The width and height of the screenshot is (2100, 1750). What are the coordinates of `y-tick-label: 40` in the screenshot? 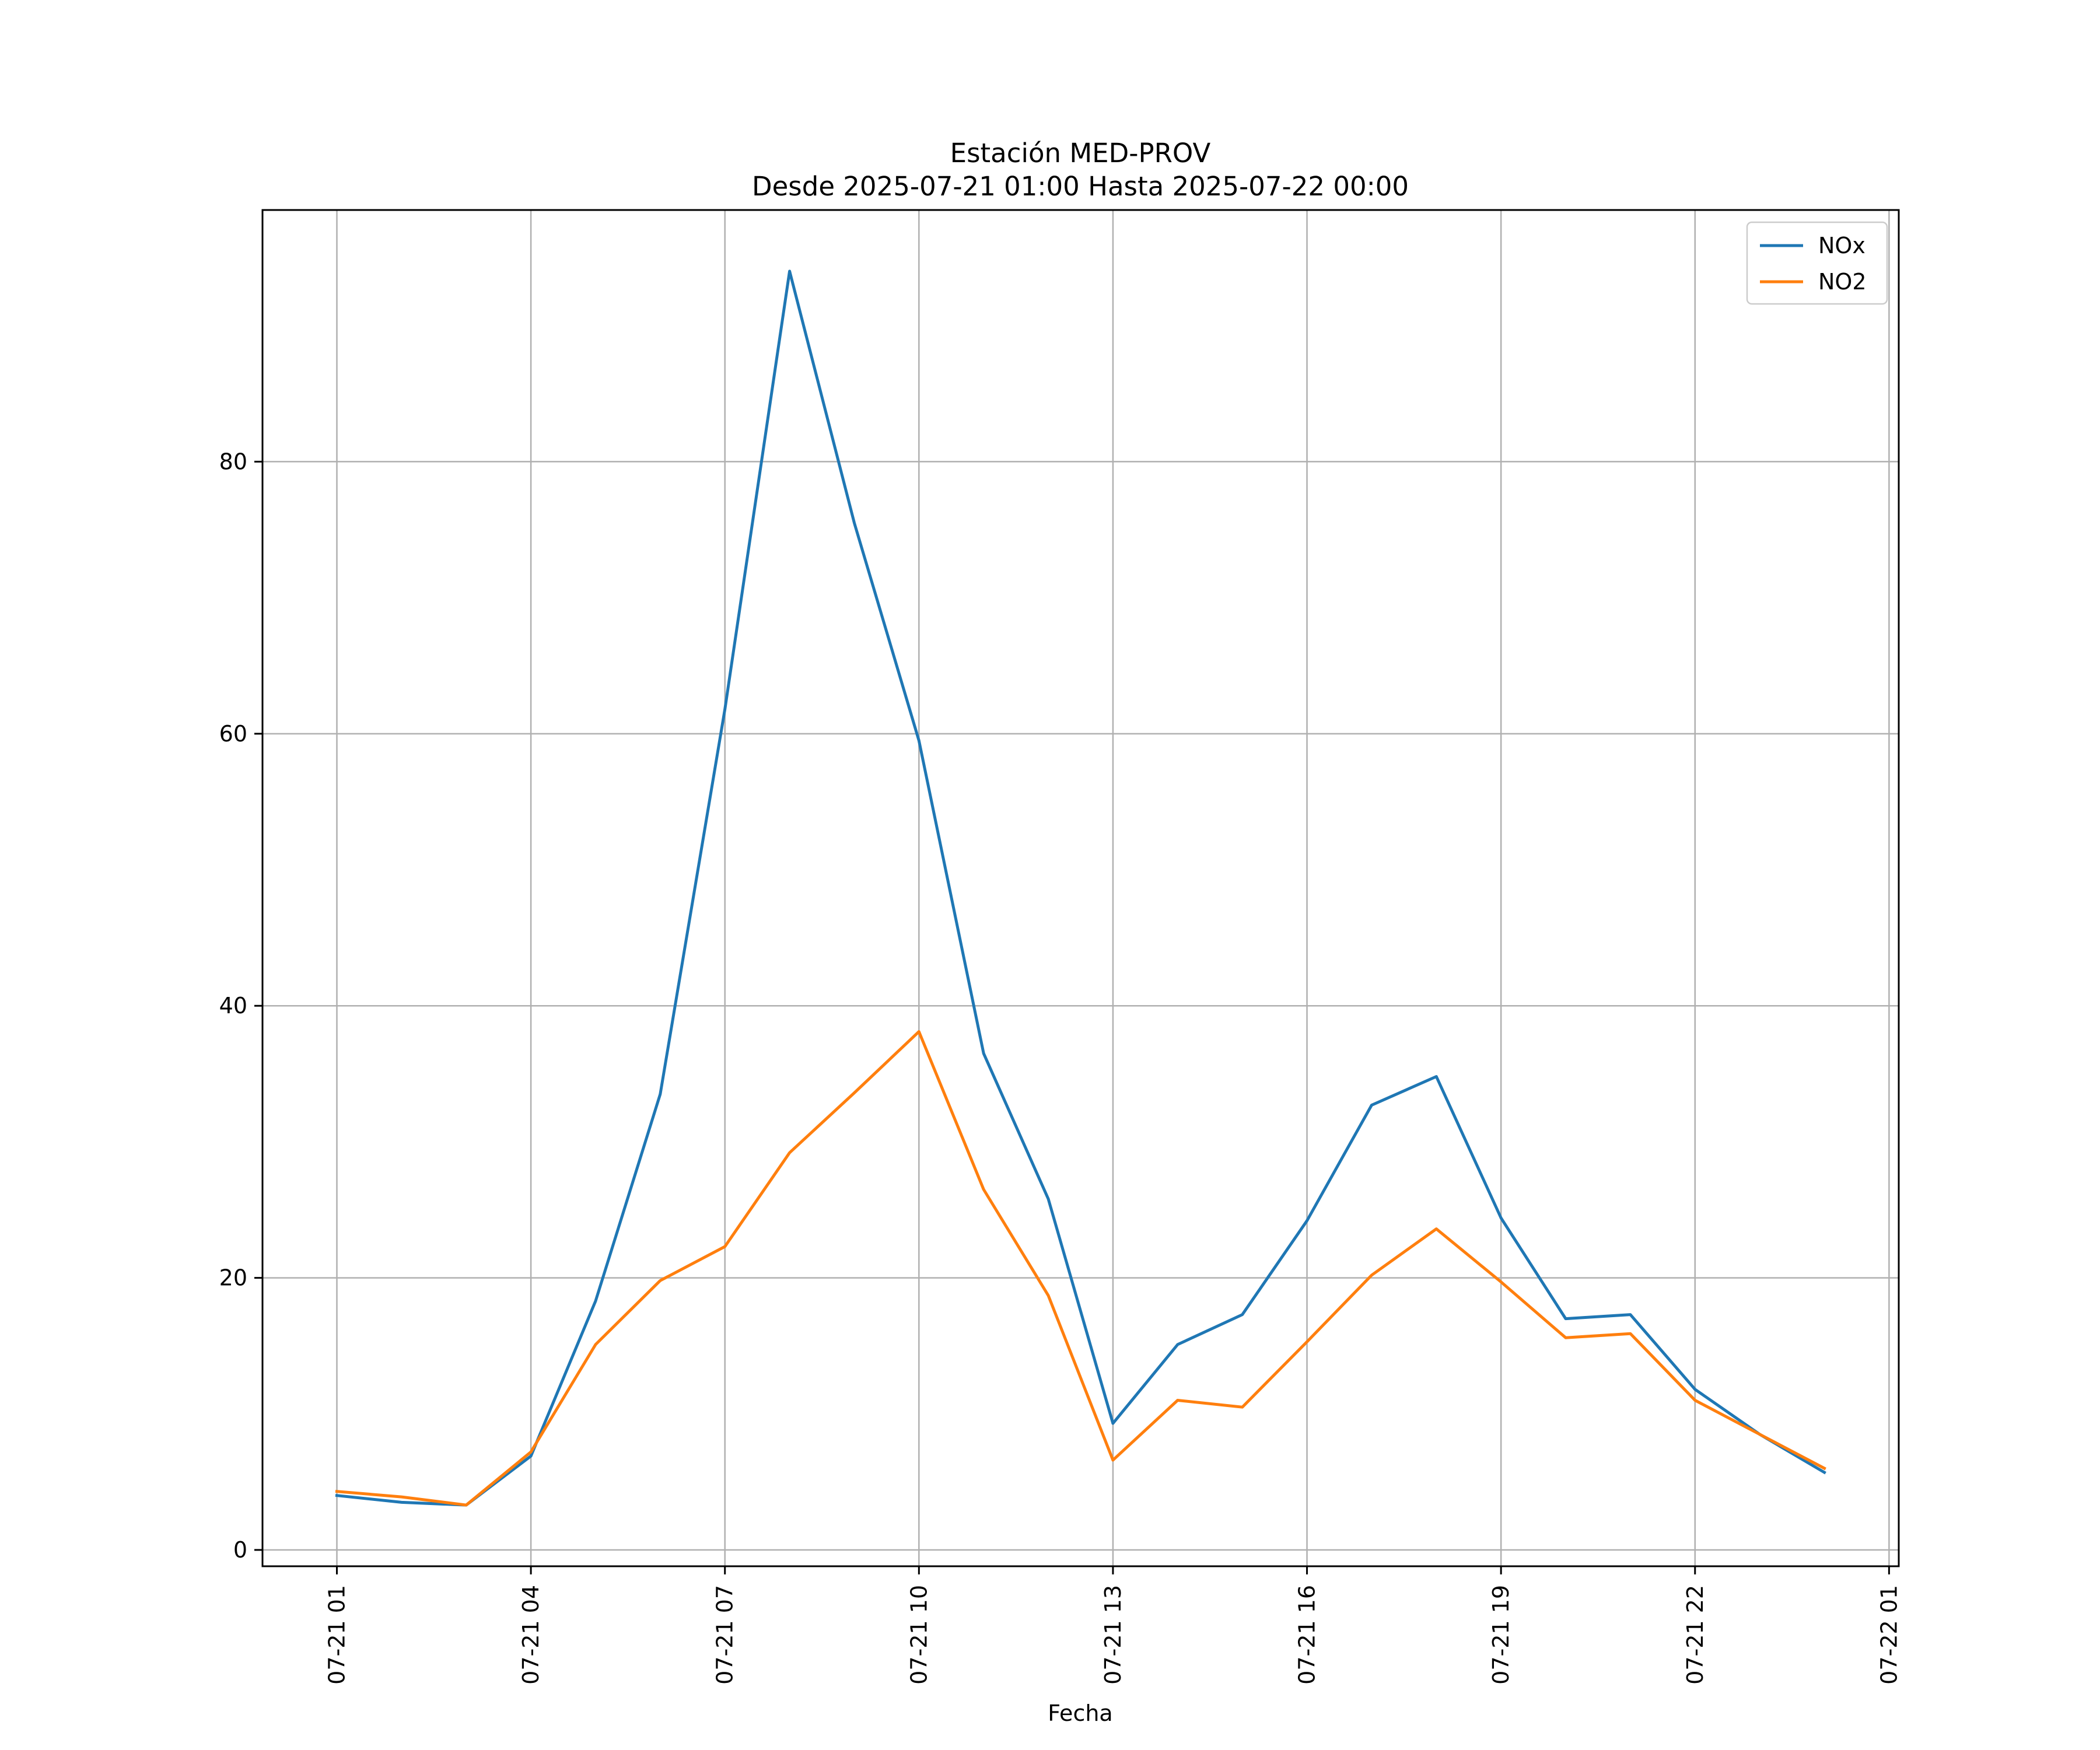 It's located at (233, 1006).